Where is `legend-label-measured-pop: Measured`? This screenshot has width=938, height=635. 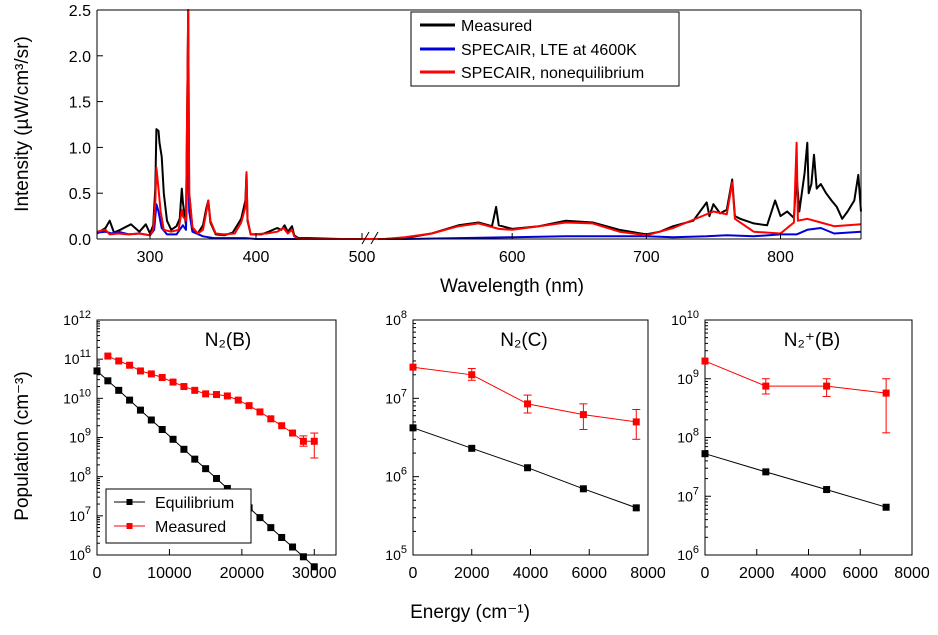 legend-label-measured-pop: Measured is located at coordinates (190, 527).